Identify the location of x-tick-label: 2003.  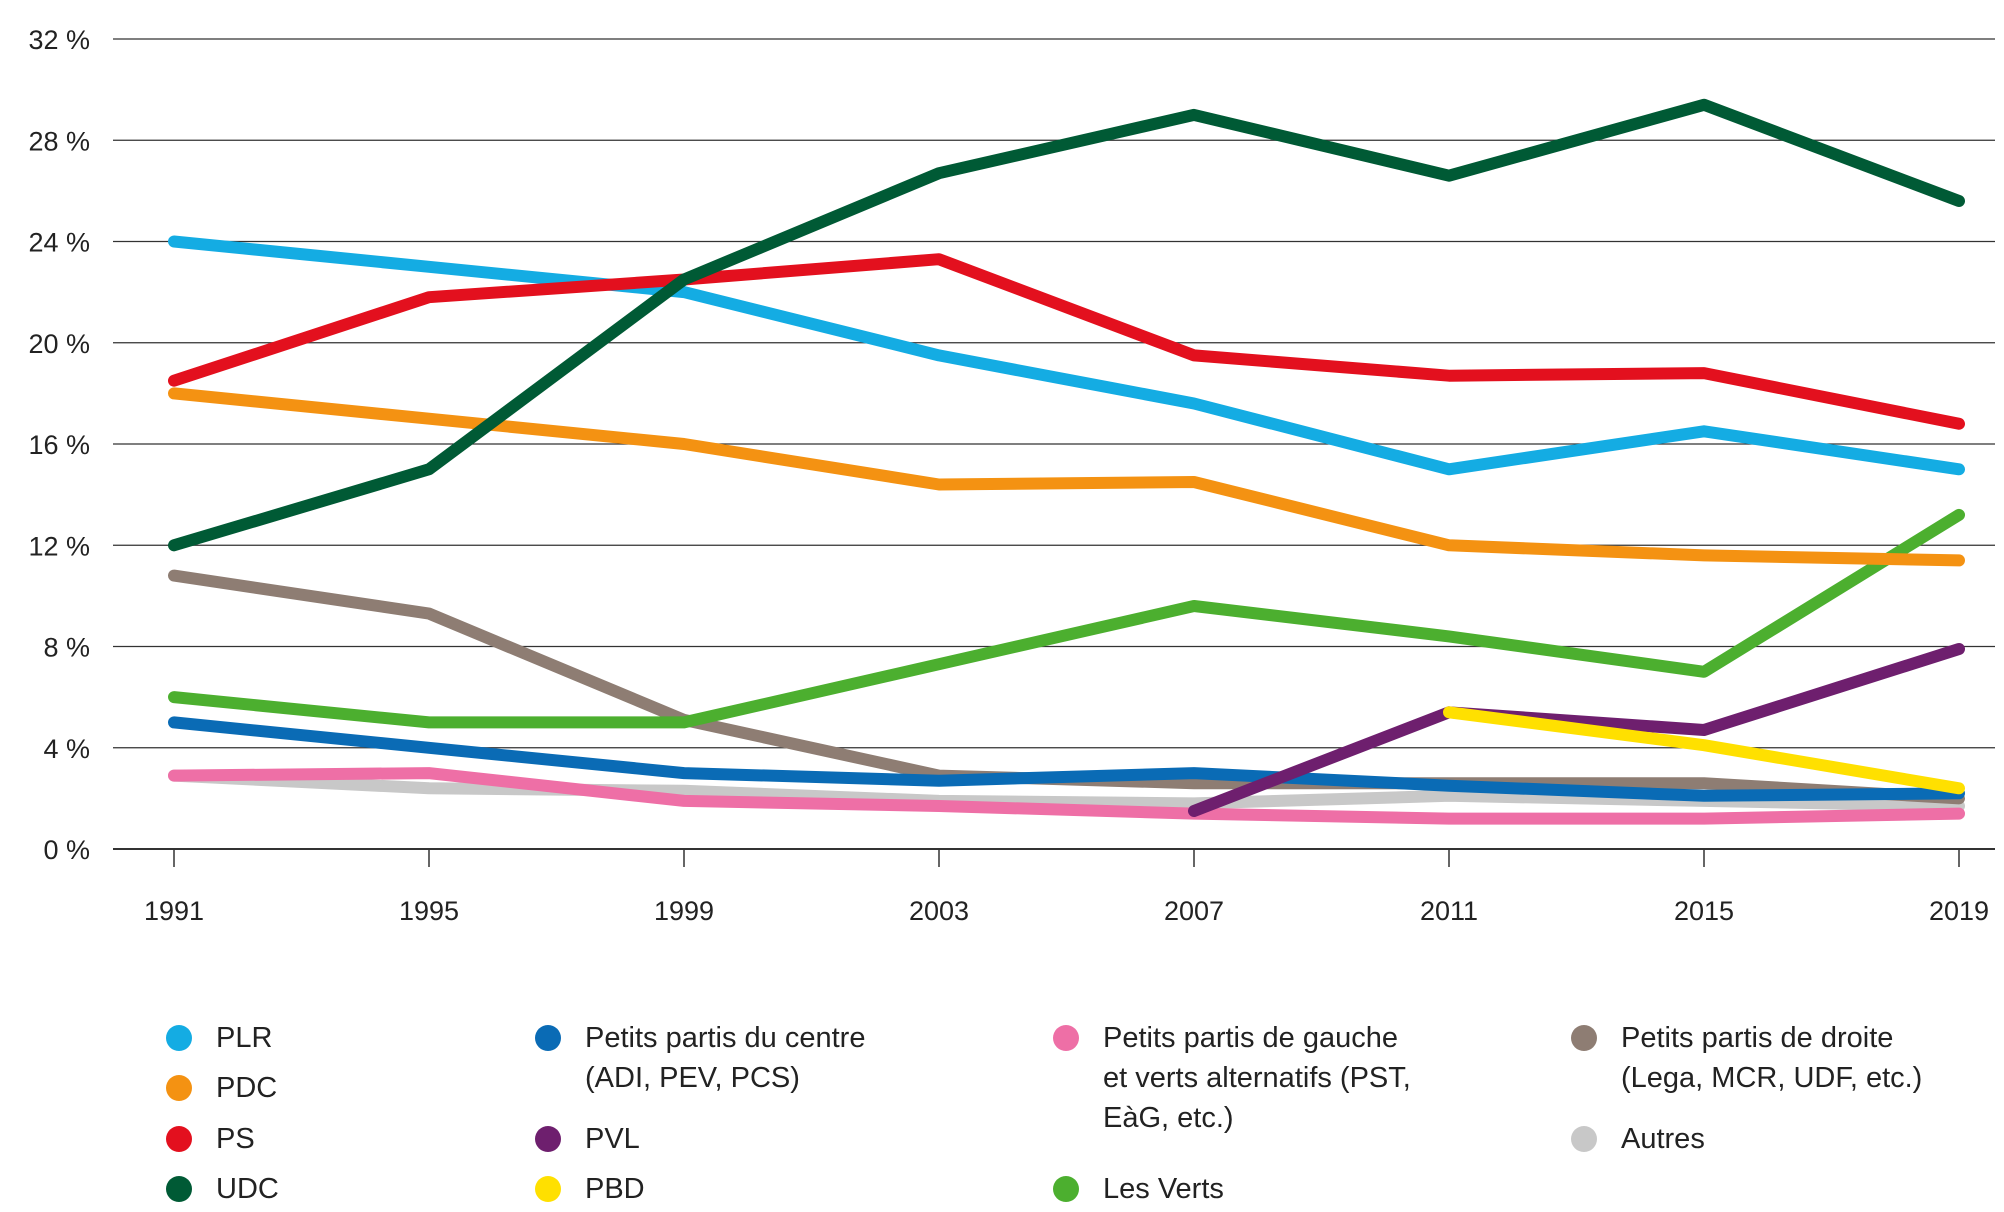
(939, 911).